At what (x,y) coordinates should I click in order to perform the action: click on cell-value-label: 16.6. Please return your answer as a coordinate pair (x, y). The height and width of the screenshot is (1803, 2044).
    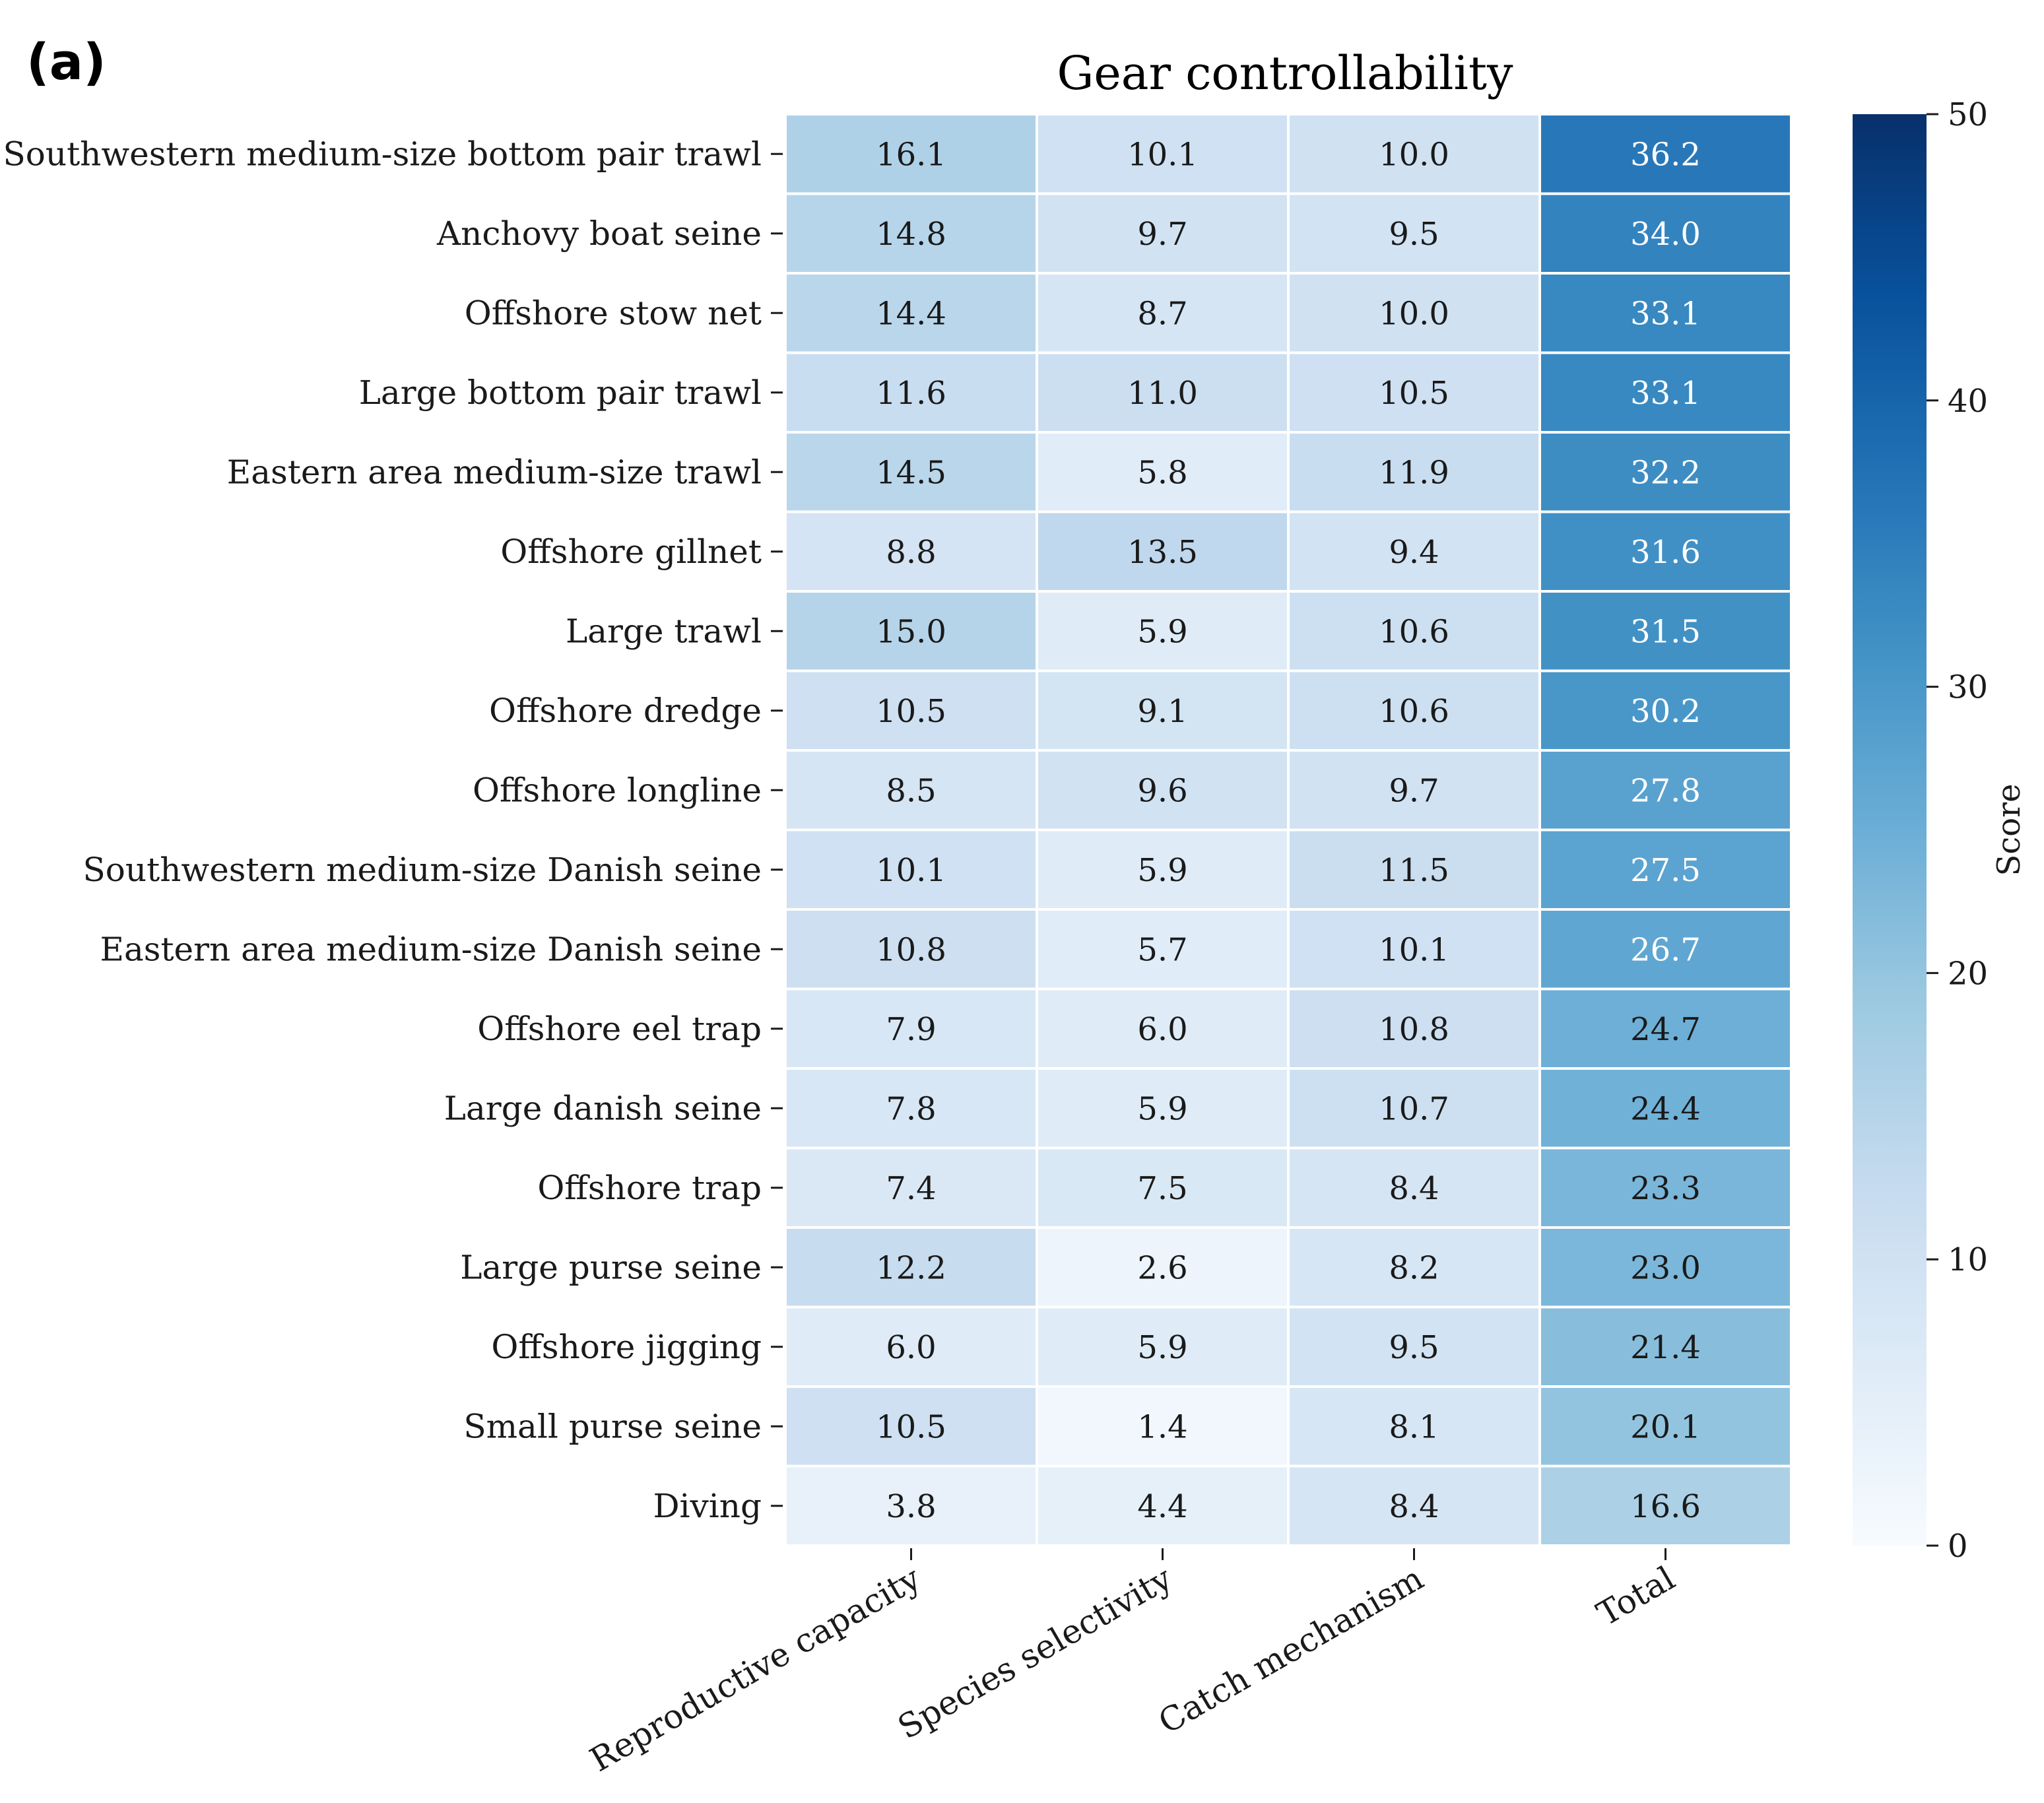
    Looking at the image, I should click on (1665, 1506).